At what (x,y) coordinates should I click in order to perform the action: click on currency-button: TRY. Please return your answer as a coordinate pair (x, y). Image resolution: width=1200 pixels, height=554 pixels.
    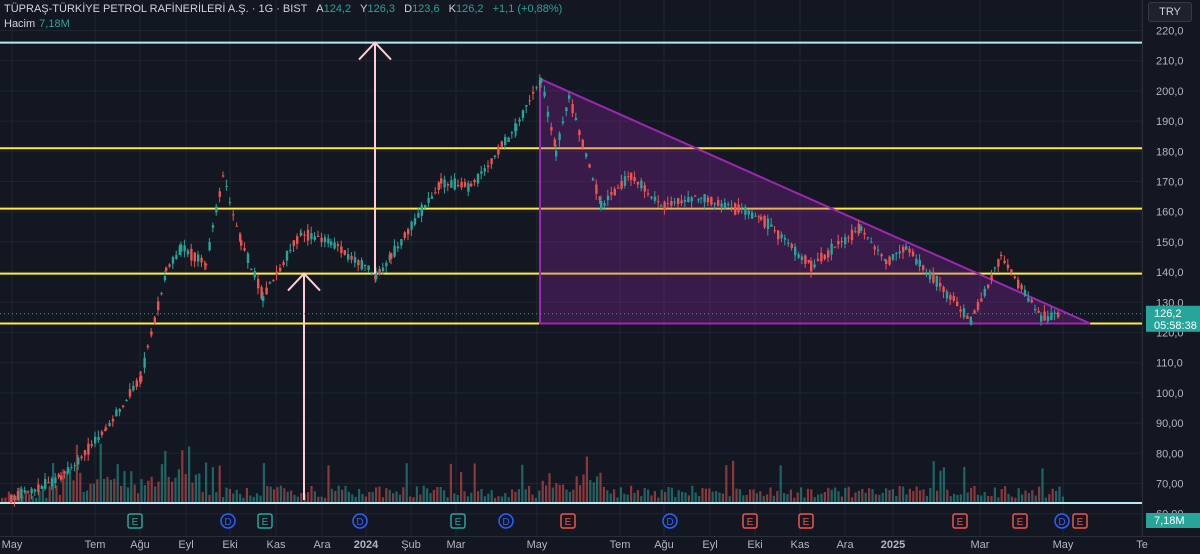
    Looking at the image, I should click on (1170, 12).